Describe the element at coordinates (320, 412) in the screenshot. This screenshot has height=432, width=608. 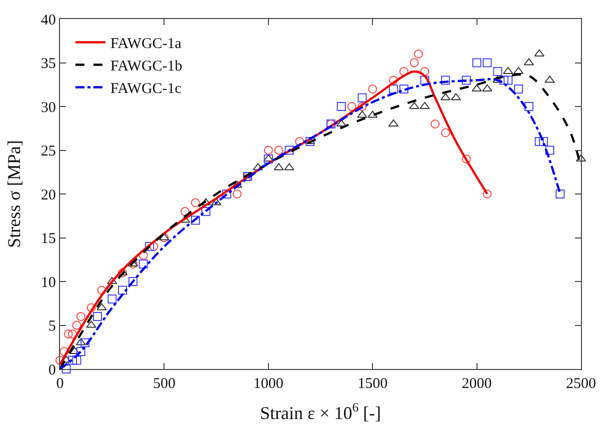
I see `x-axis-title: Strain ε × 10$^{6}$ [-]` at that location.